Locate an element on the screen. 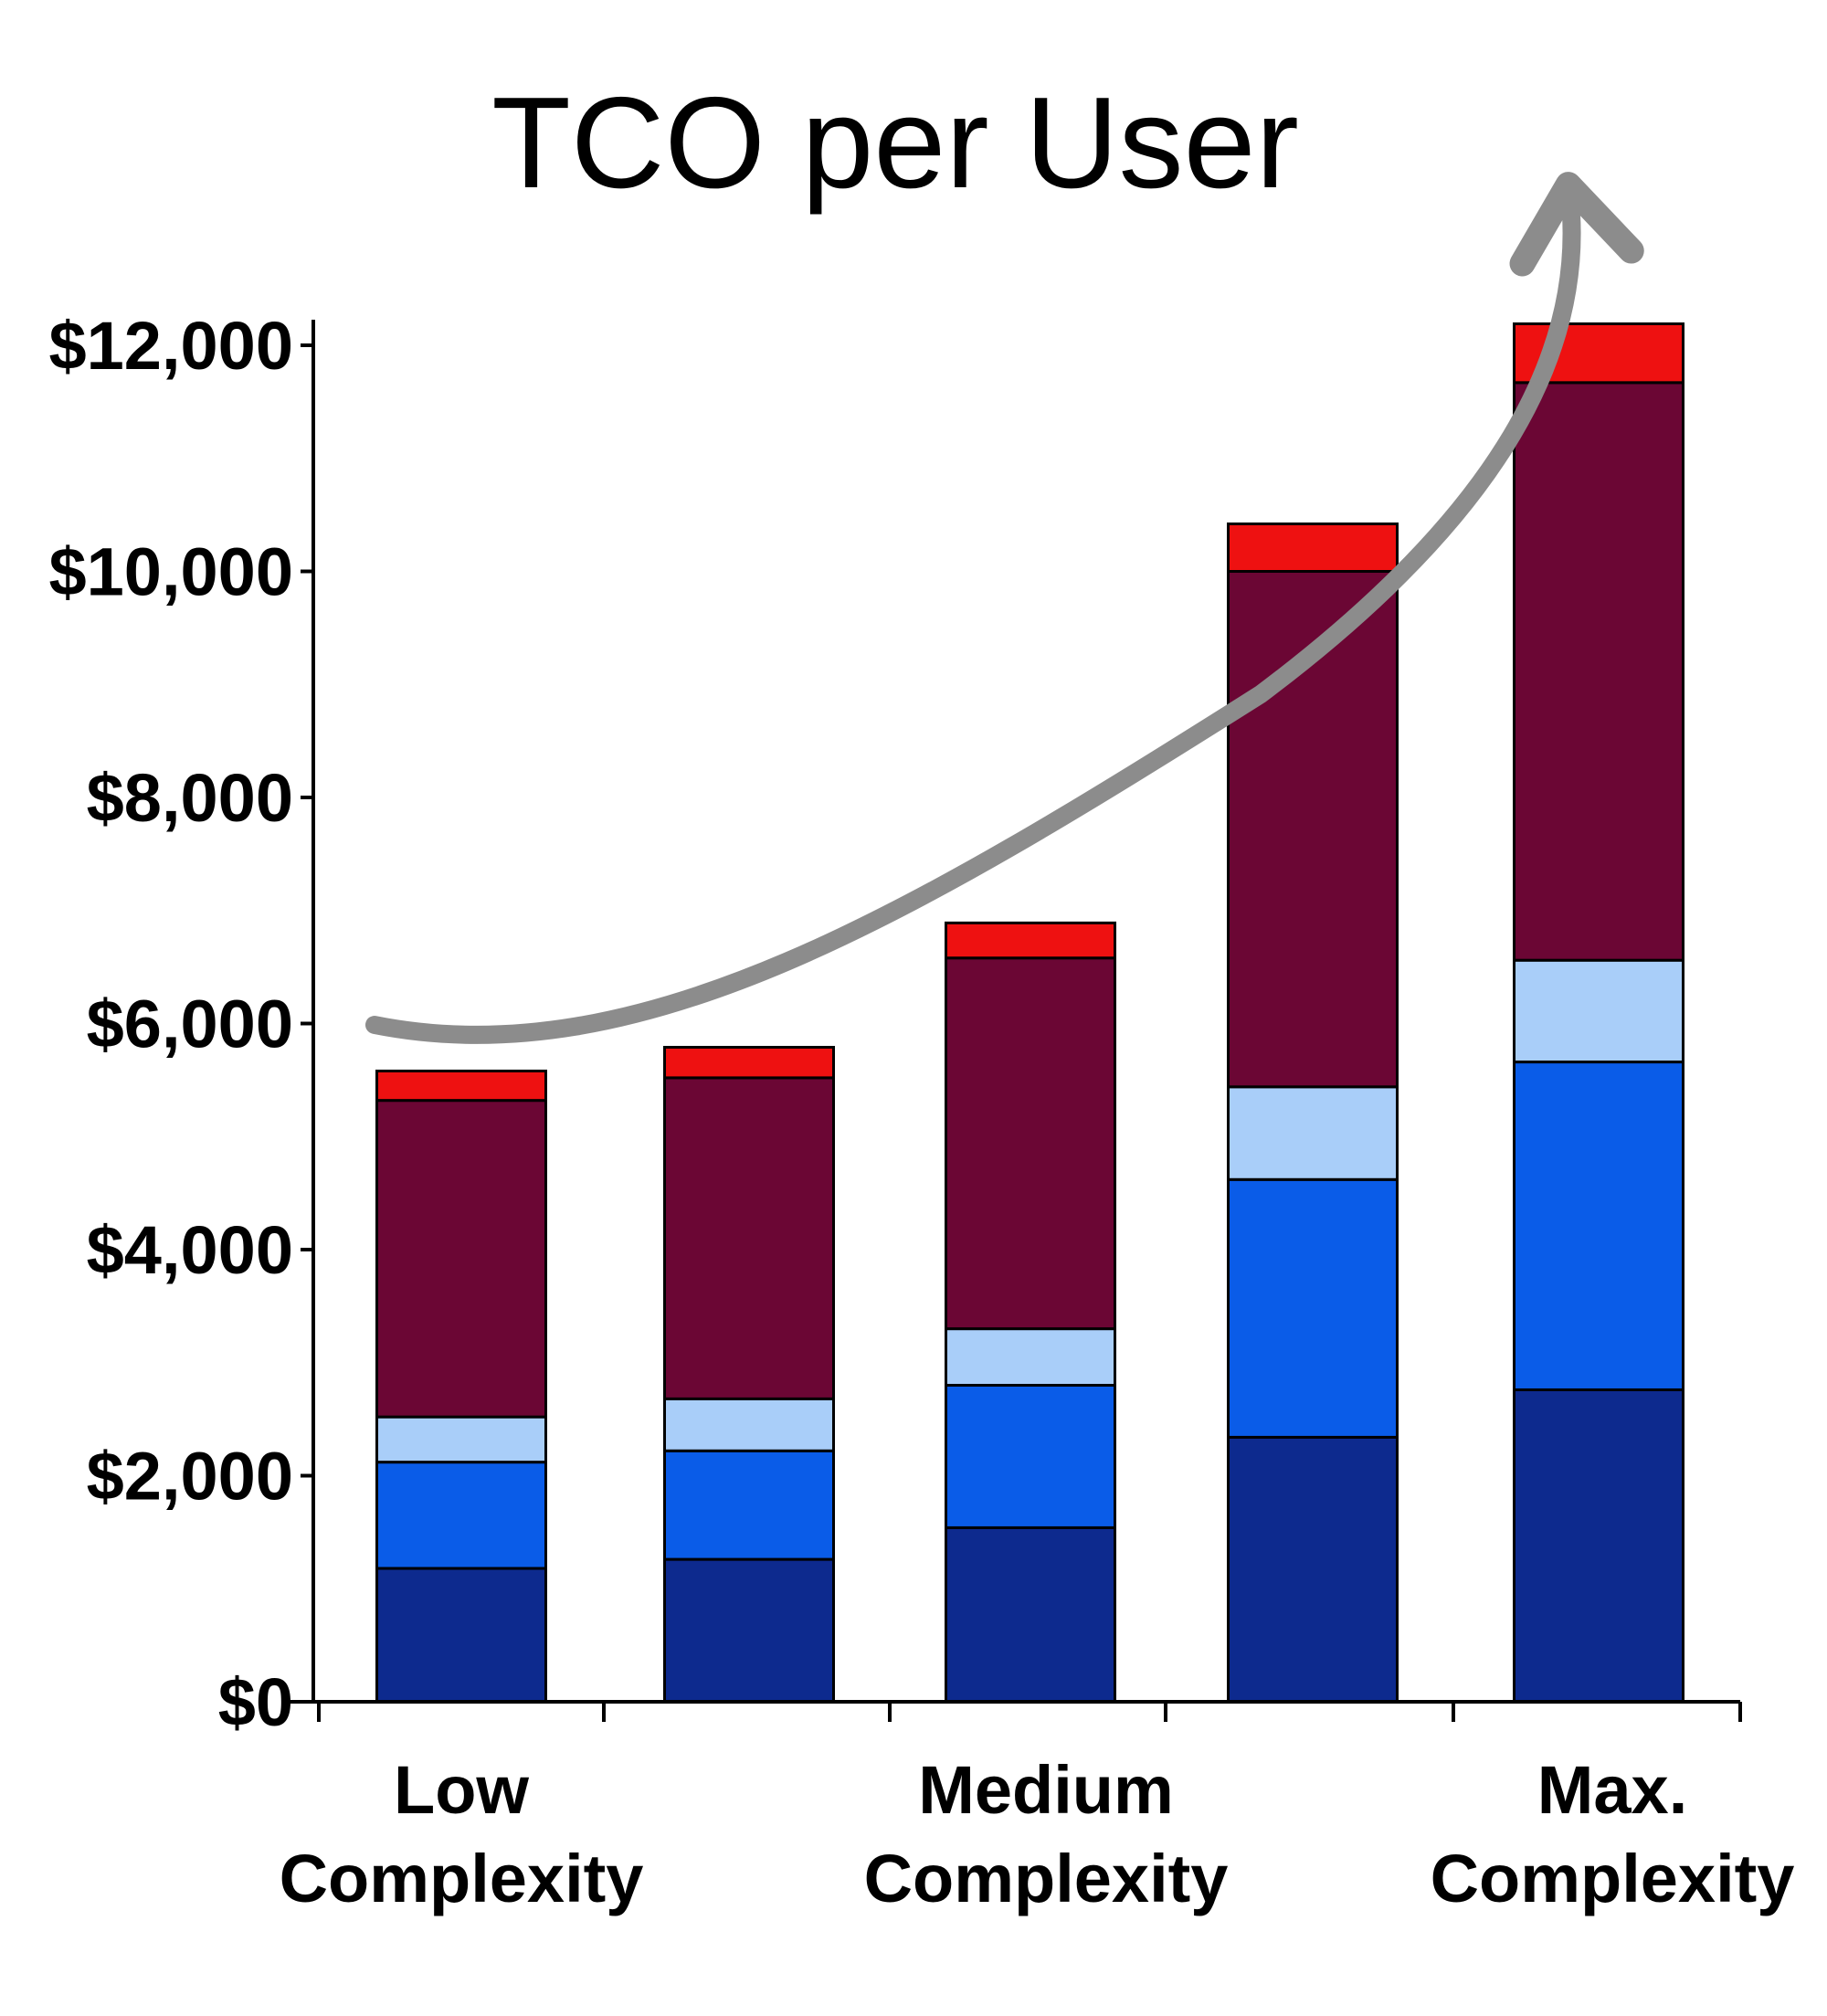  x-group-label-line1: Medium is located at coordinates (1046, 1790).